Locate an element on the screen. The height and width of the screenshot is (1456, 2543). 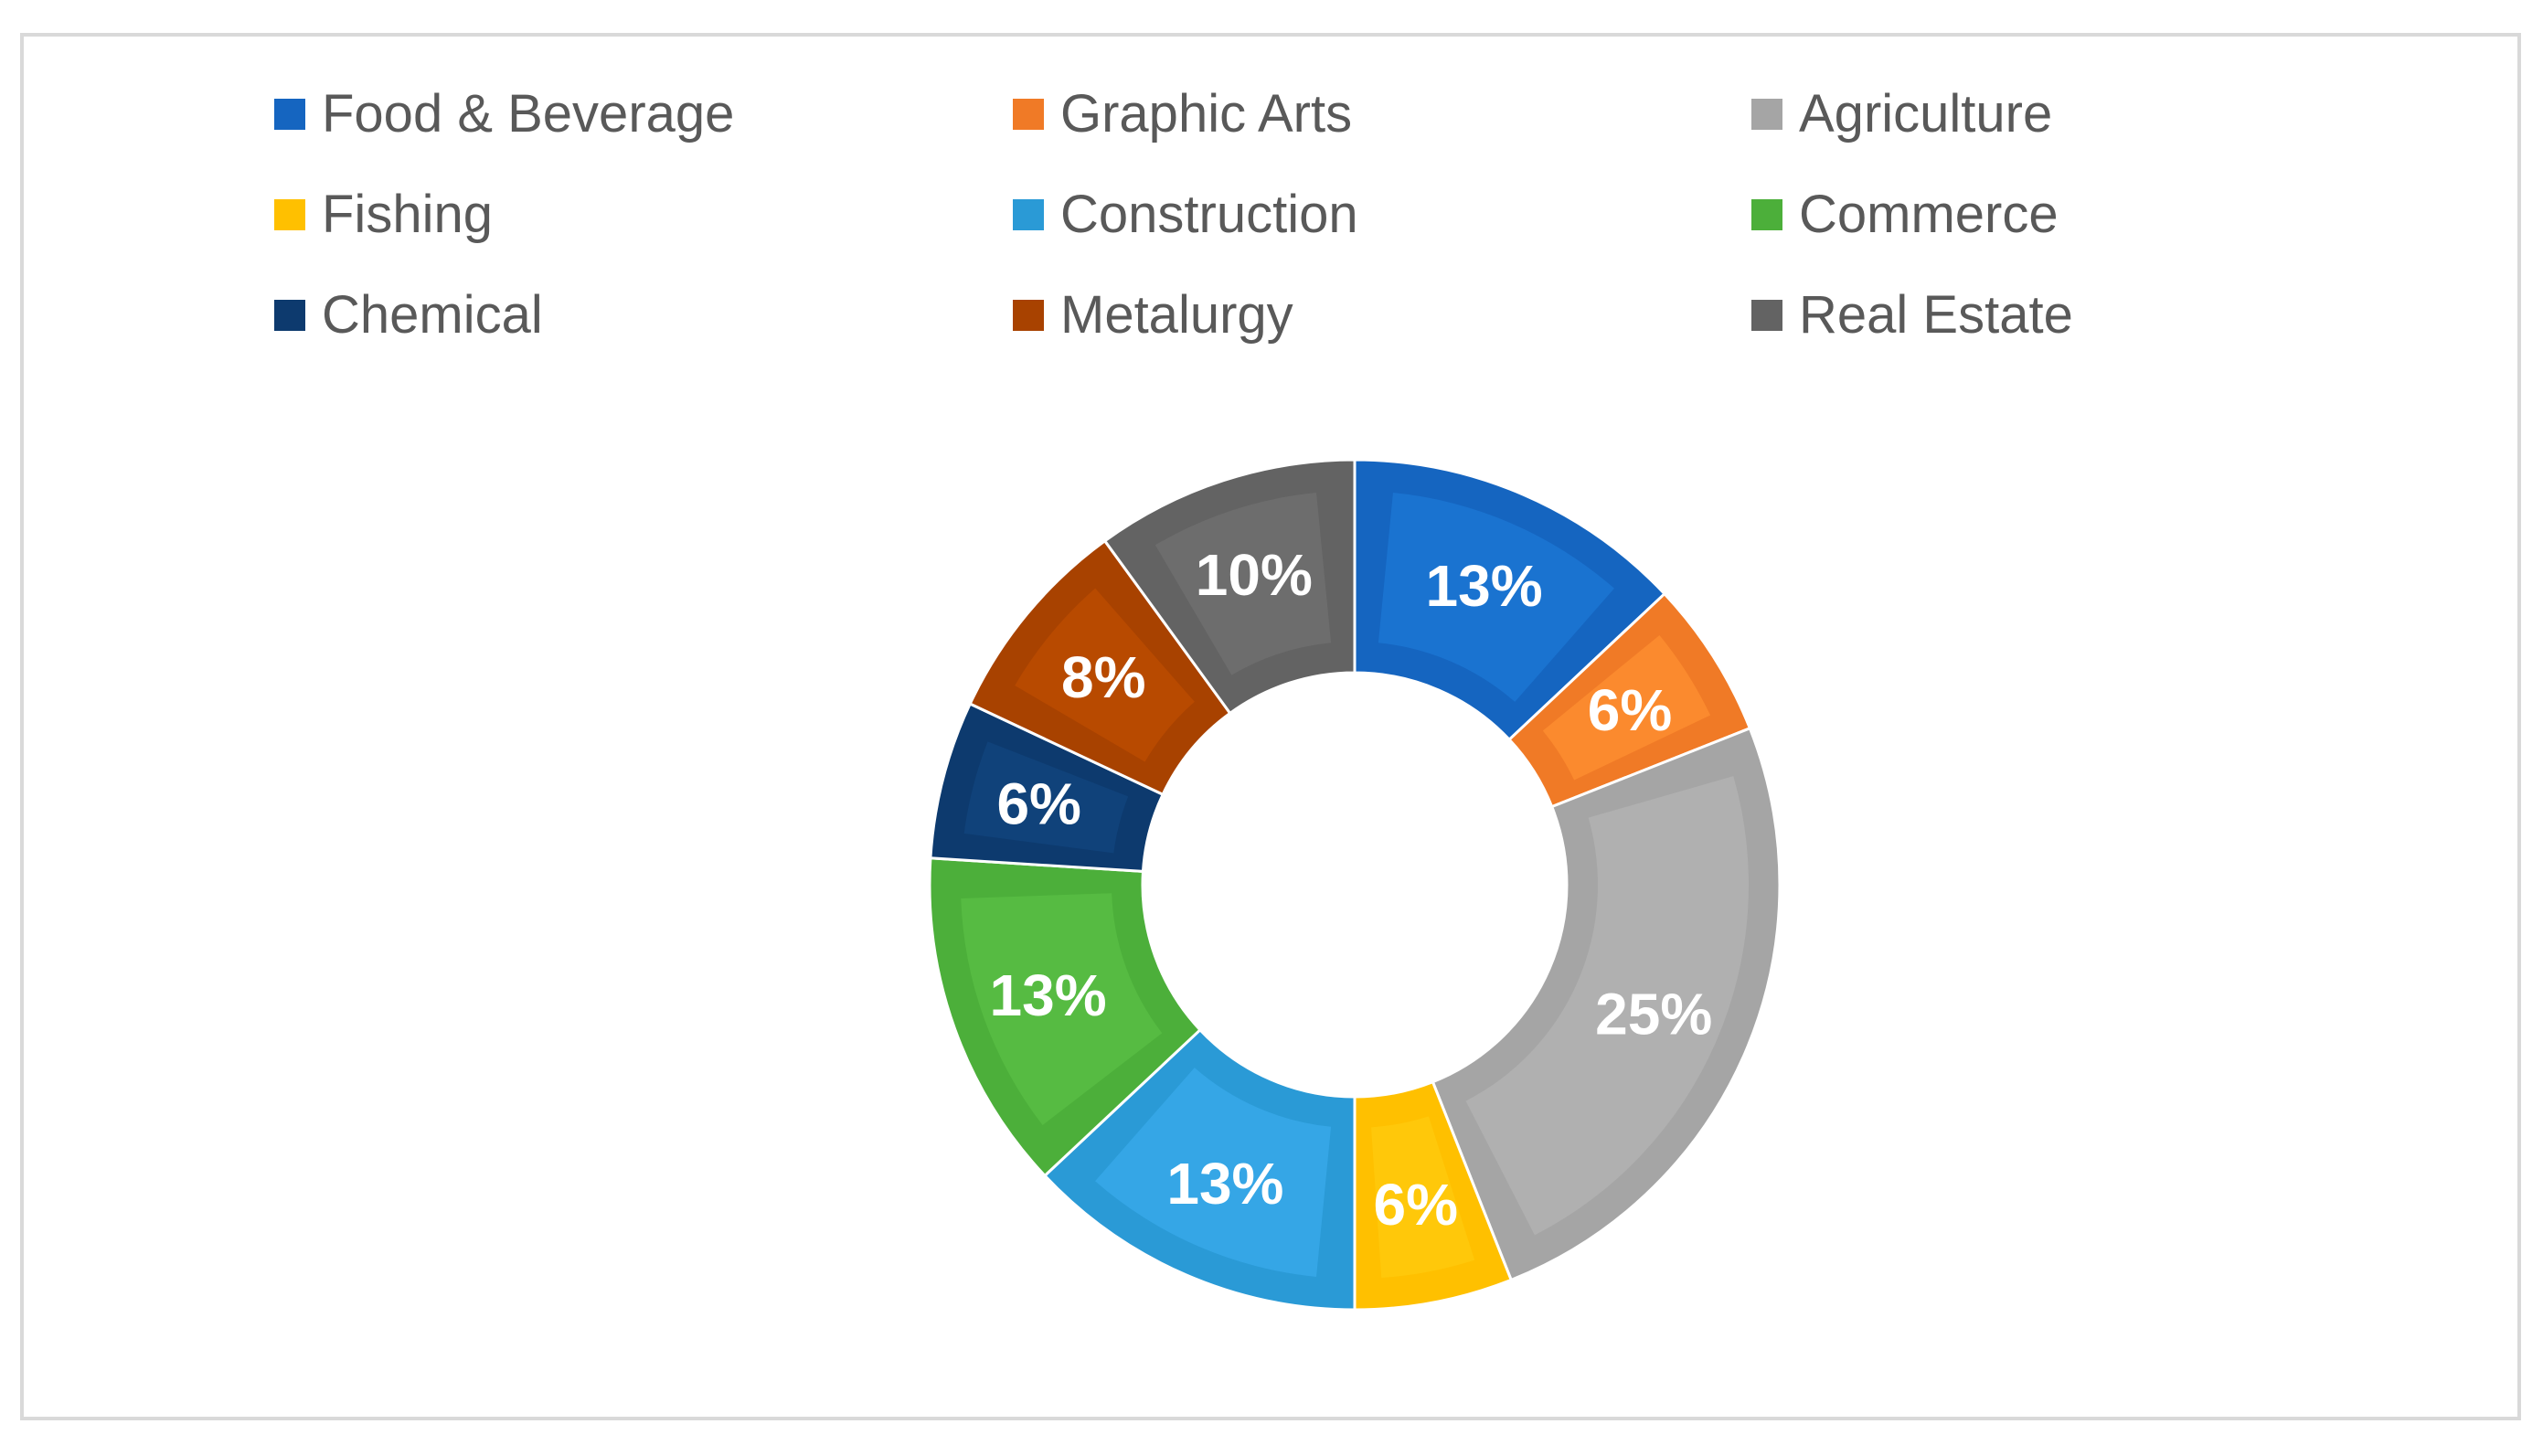
slice-construction-bevel is located at coordinates (1213, 1172).